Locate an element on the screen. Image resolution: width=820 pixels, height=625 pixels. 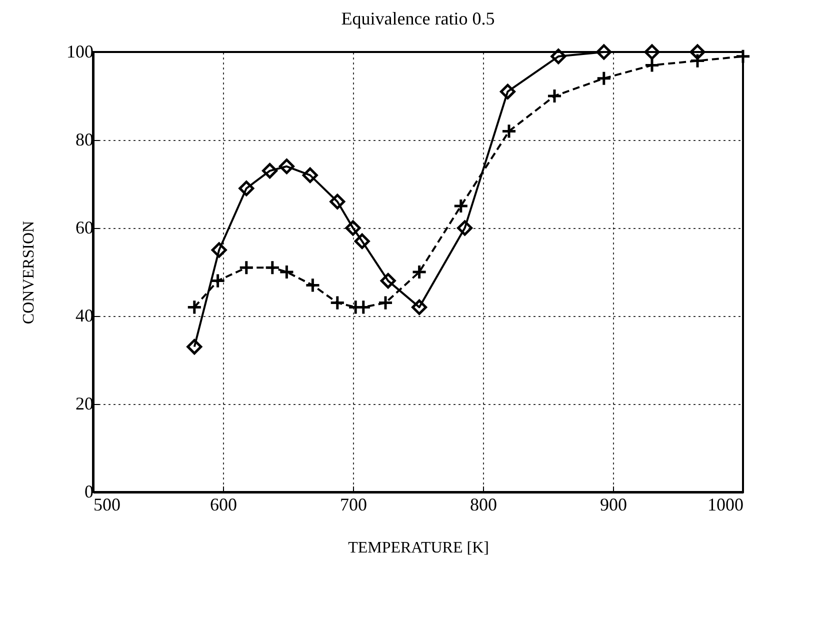
y-tick-label: 100 is located at coordinates (80, 52).